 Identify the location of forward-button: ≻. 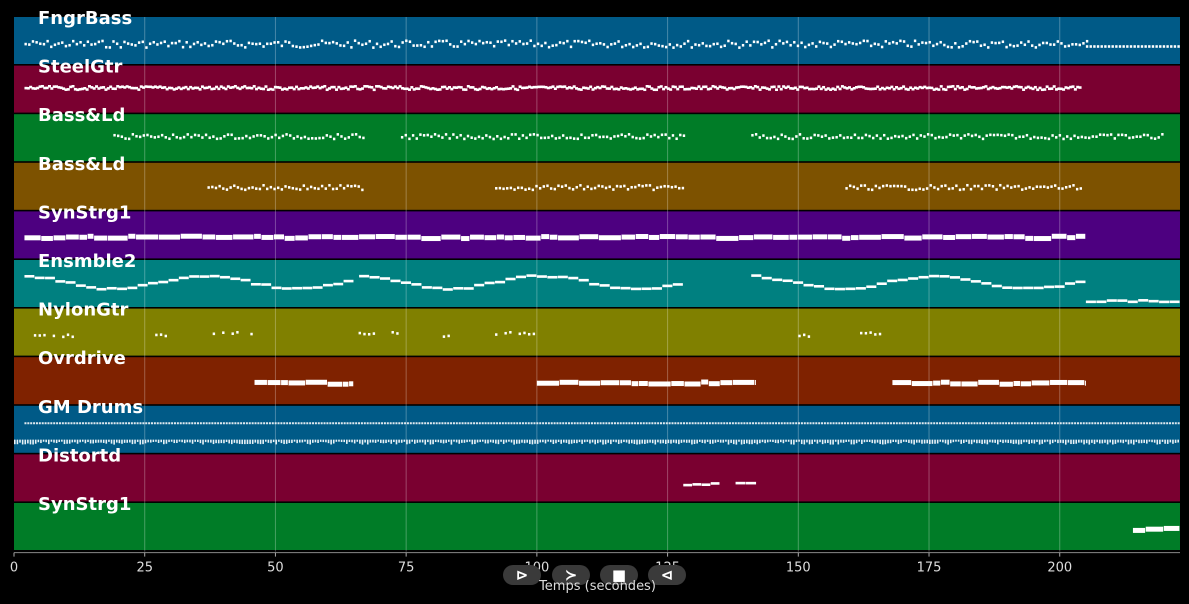
(571, 575).